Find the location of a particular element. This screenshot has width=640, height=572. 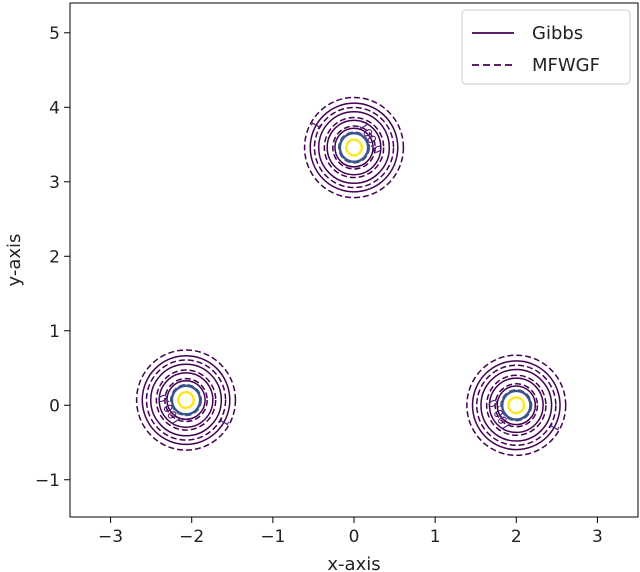

x-axis-ticks: −3 −2 −1 0 1 2 3 is located at coordinates (350, 532).